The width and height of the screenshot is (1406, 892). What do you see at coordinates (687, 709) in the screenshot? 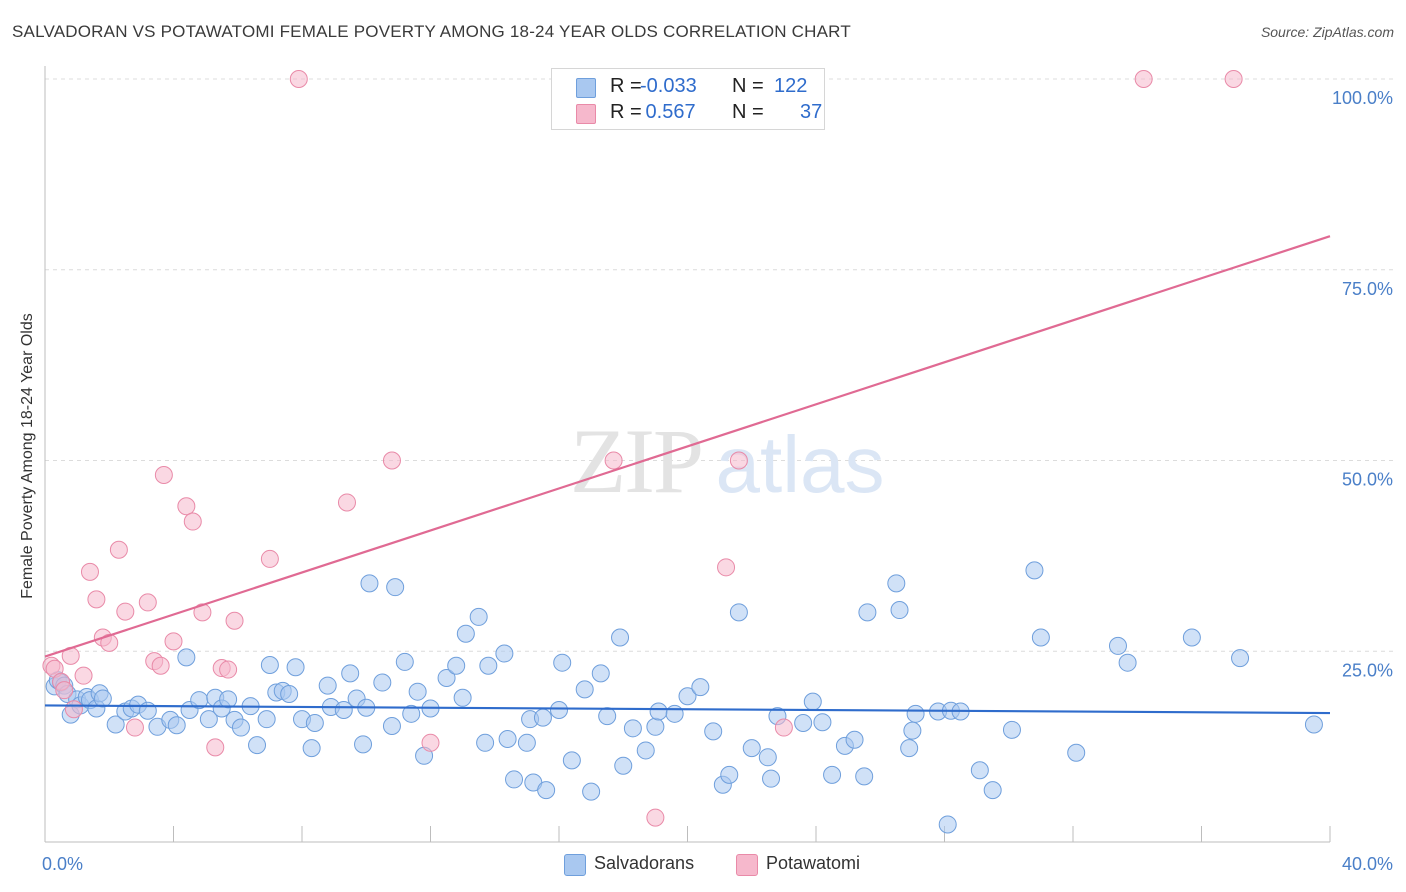
I see `trend-line-salvadorans` at bounding box center [687, 709].